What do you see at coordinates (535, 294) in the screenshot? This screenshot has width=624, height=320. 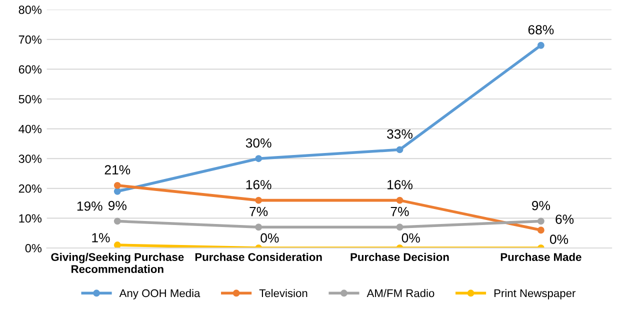 I see `legend-label: Print Newspaper` at bounding box center [535, 294].